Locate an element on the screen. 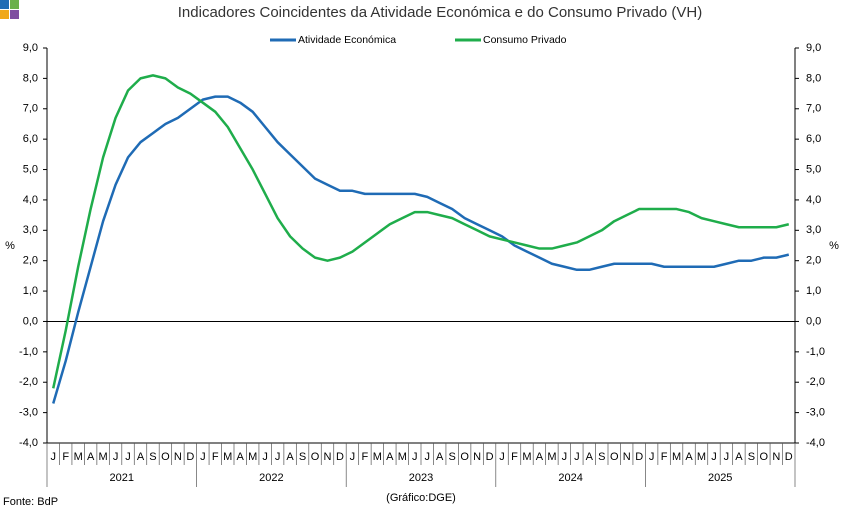 The image size is (845, 515). y2-tick-label: -4,0 is located at coordinates (815, 443).